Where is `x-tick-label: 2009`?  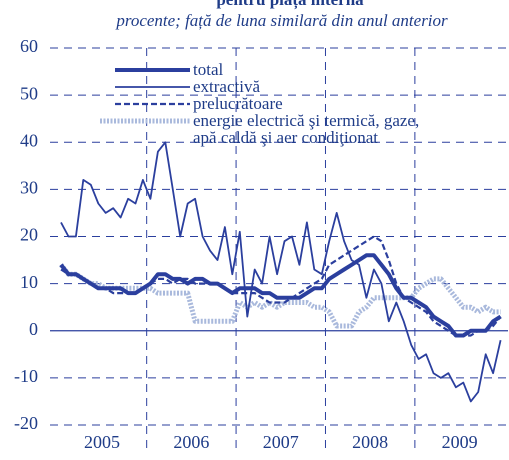
x-tick-label: 2009 is located at coordinates (460, 442).